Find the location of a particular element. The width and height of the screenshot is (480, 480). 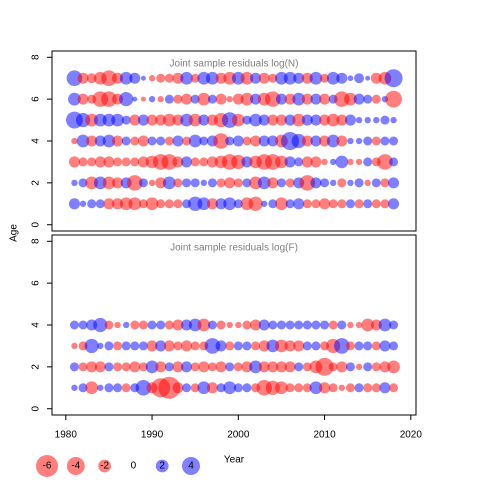

legend-label: 0 is located at coordinates (134, 466).